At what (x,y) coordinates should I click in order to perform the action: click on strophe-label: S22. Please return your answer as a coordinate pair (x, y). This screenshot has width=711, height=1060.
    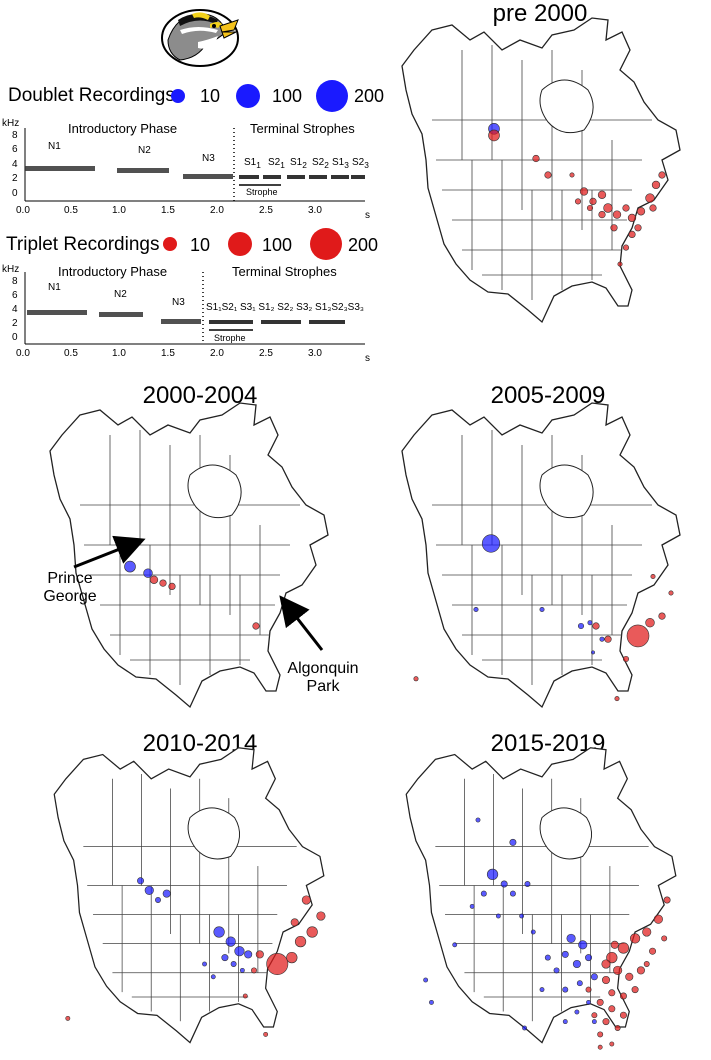
    Looking at the image, I should click on (320, 163).